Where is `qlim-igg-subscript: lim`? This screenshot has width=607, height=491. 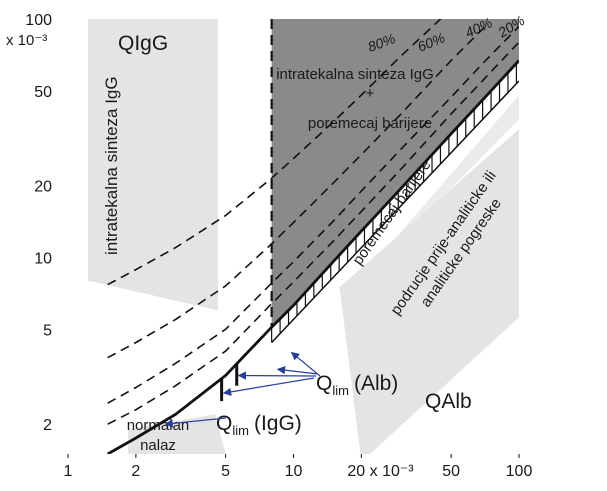 qlim-igg-subscript: lim is located at coordinates (240, 430).